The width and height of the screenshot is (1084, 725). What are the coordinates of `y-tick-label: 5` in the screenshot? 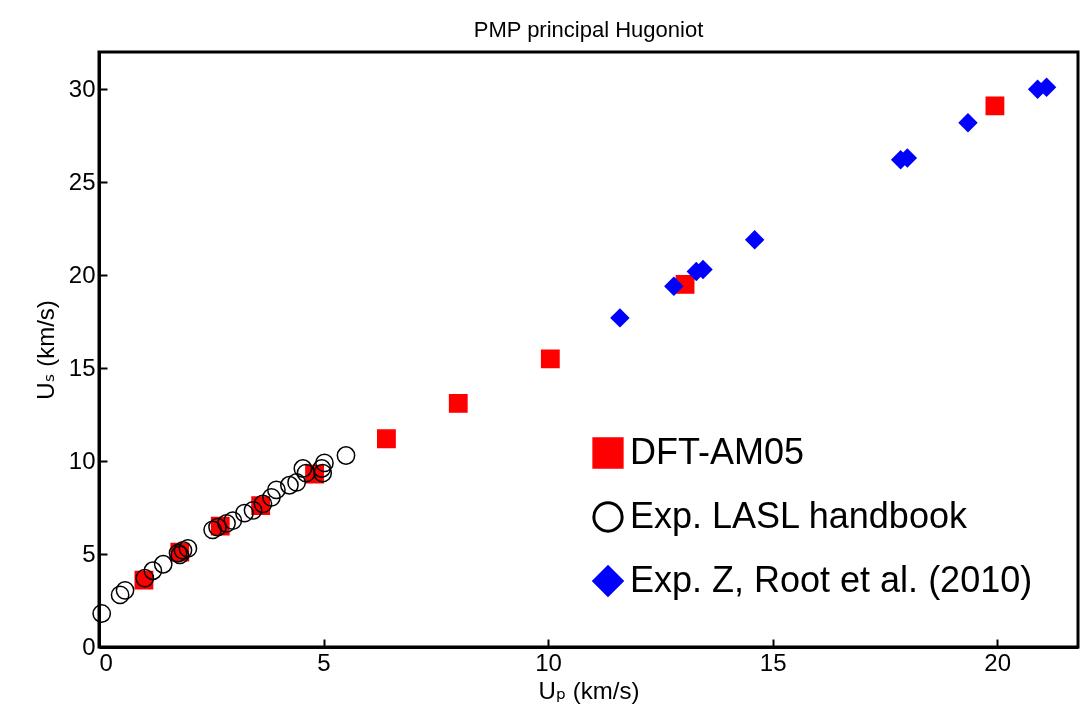 It's located at (89, 553).